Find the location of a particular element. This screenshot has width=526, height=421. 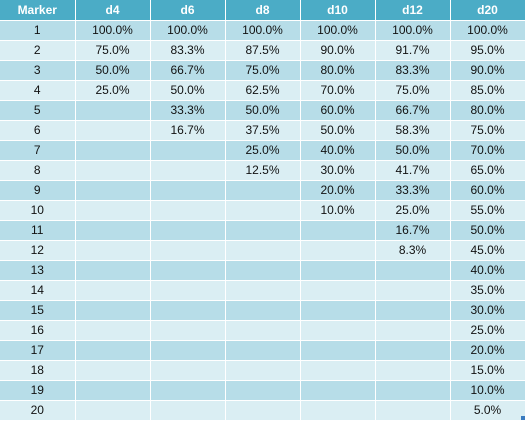

percent-cell: 87.5% is located at coordinates (263, 50).